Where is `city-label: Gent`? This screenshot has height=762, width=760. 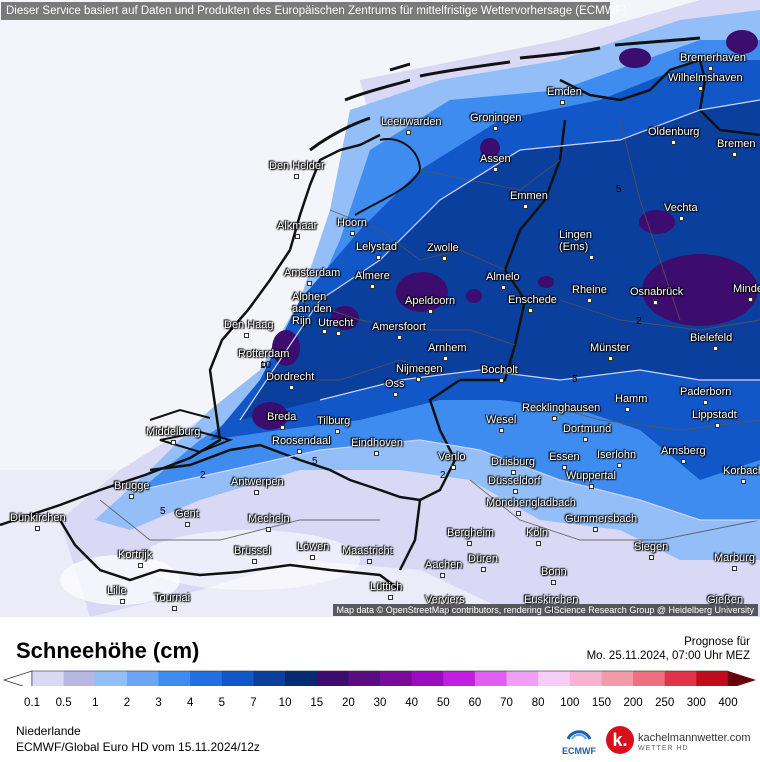
city-label: Gent is located at coordinates (187, 514).